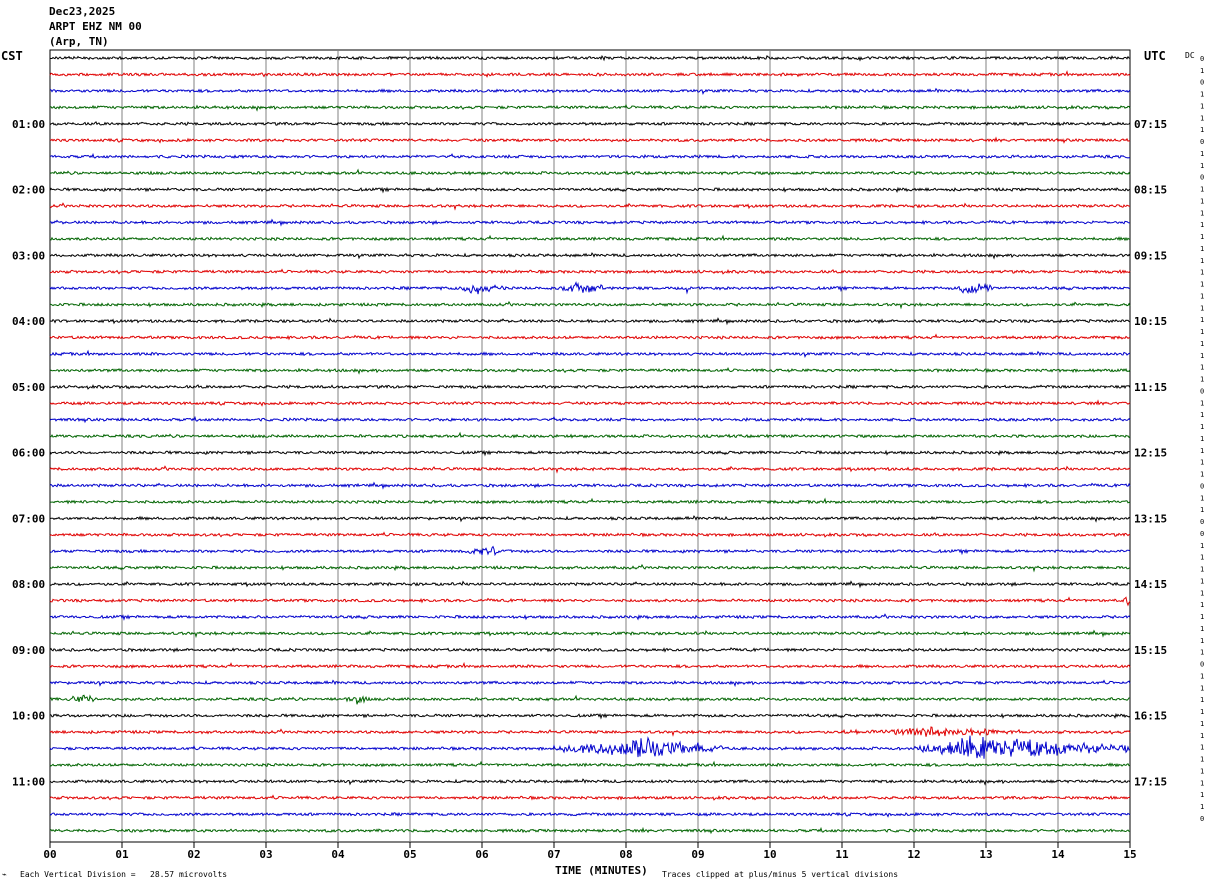  Describe the element at coordinates (265, 854) in the screenshot. I see `x-tick-label: 03` at that location.